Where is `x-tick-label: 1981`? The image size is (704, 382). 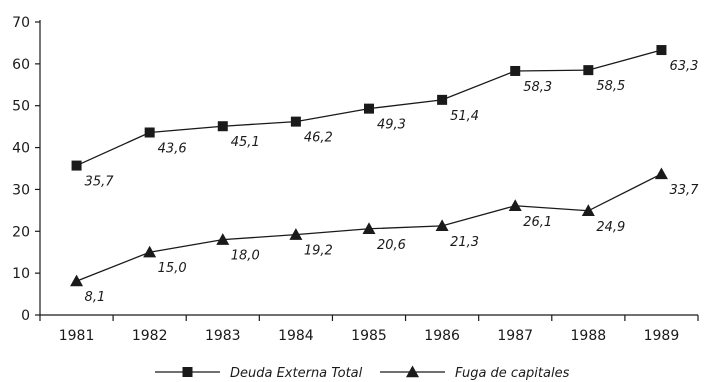 x-tick-label: 1981 is located at coordinates (77, 336).